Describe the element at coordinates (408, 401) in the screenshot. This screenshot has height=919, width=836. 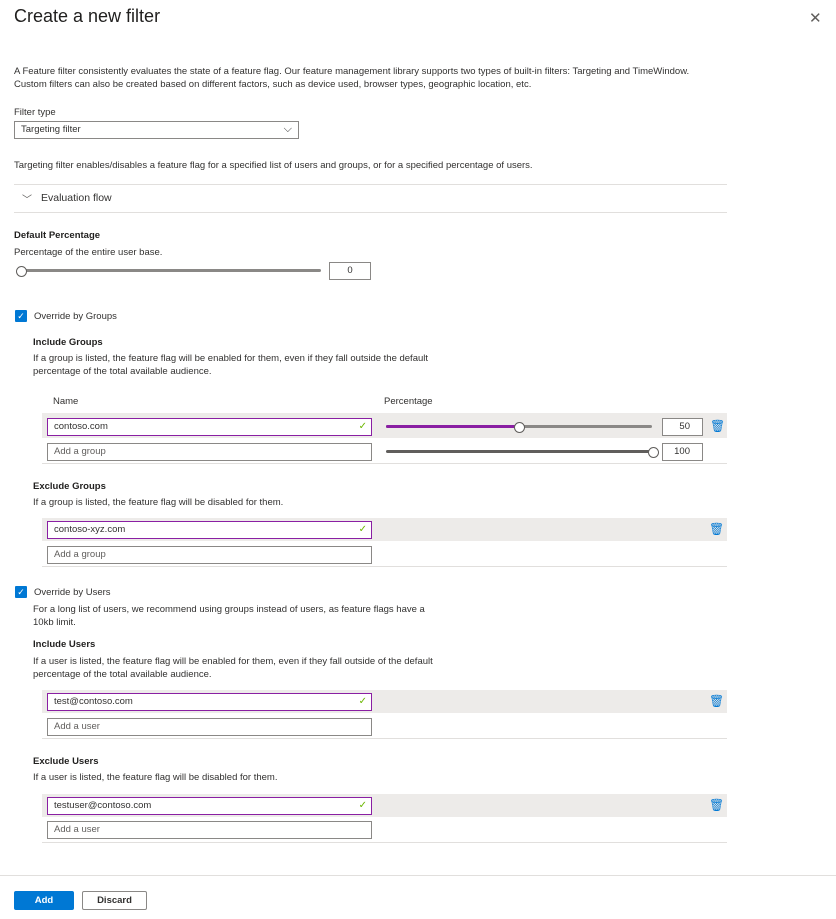
I see `column-percentage: Percentage` at that location.